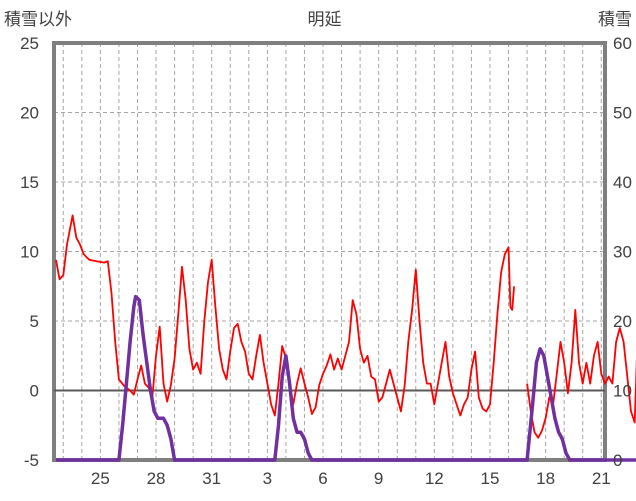 This screenshot has height=501, width=636. What do you see at coordinates (100, 478) in the screenshot?
I see `x-tick-label: 25` at bounding box center [100, 478].